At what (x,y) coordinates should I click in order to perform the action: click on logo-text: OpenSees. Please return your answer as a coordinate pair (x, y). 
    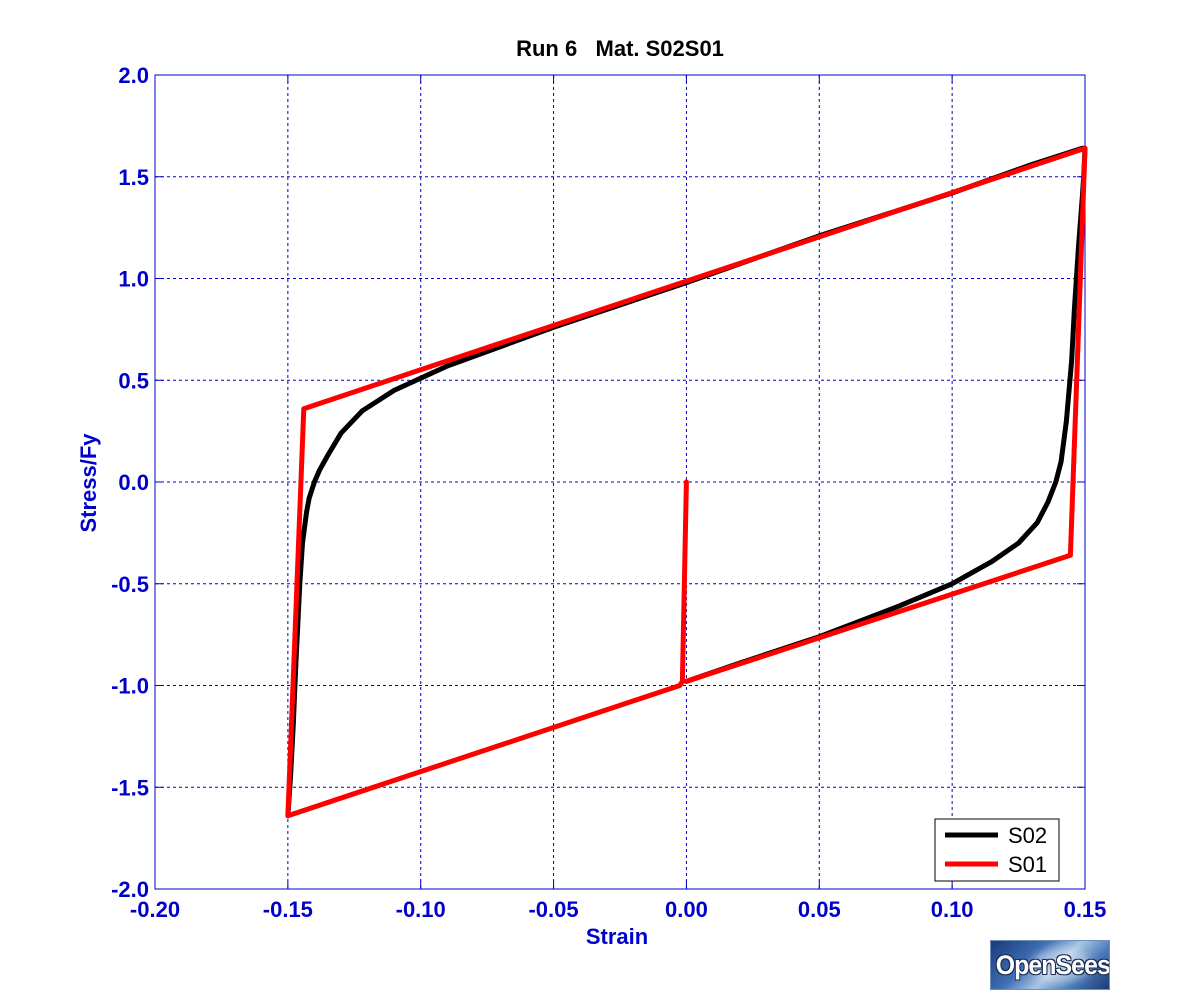
    Looking at the image, I should click on (1052, 965).